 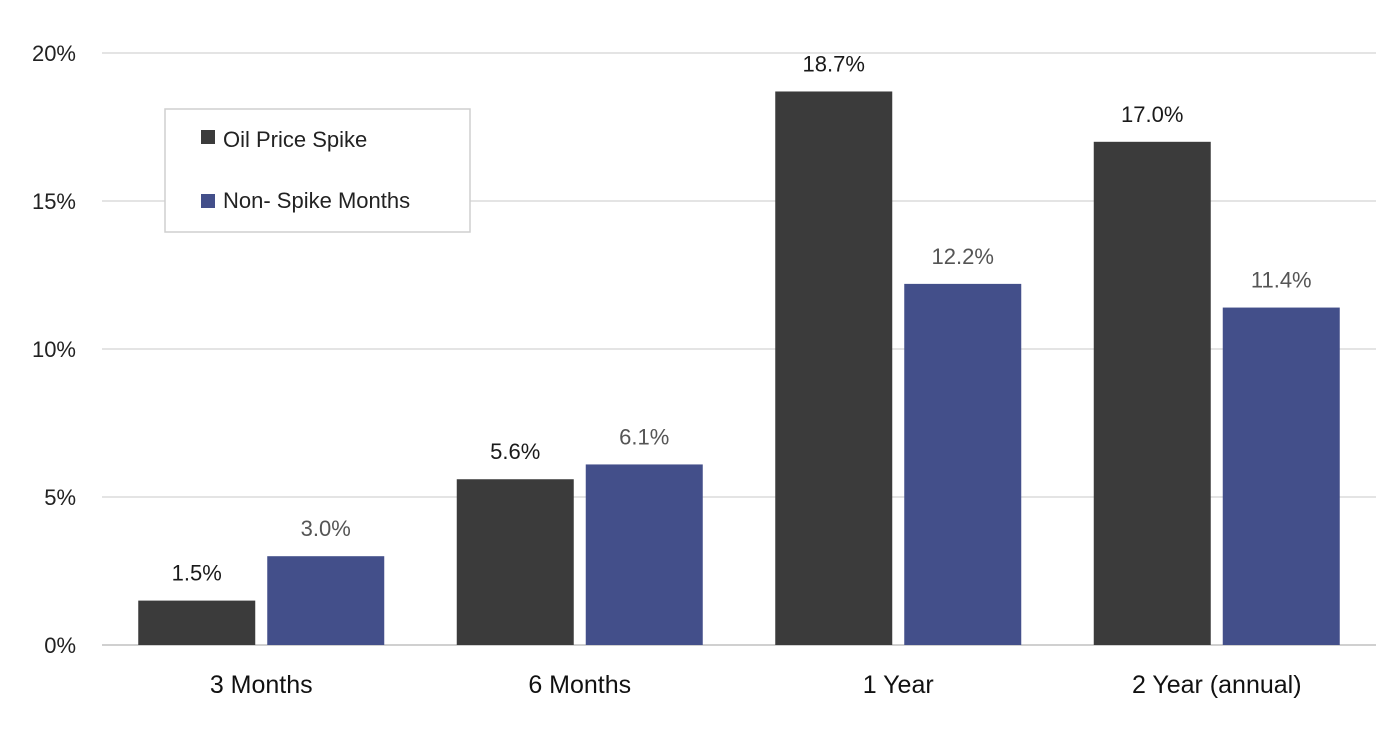 I want to click on bar-non-spike-months-6-months, so click(x=644, y=554).